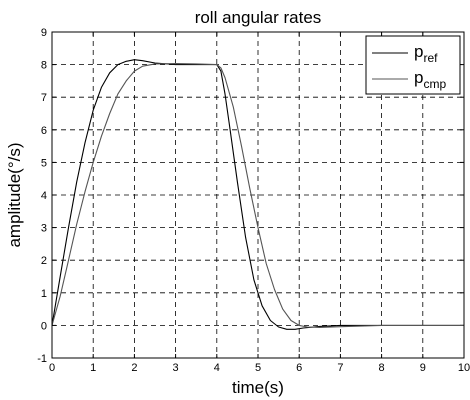 This screenshot has height=400, width=470. I want to click on x-tick-label: 9, so click(423, 368).